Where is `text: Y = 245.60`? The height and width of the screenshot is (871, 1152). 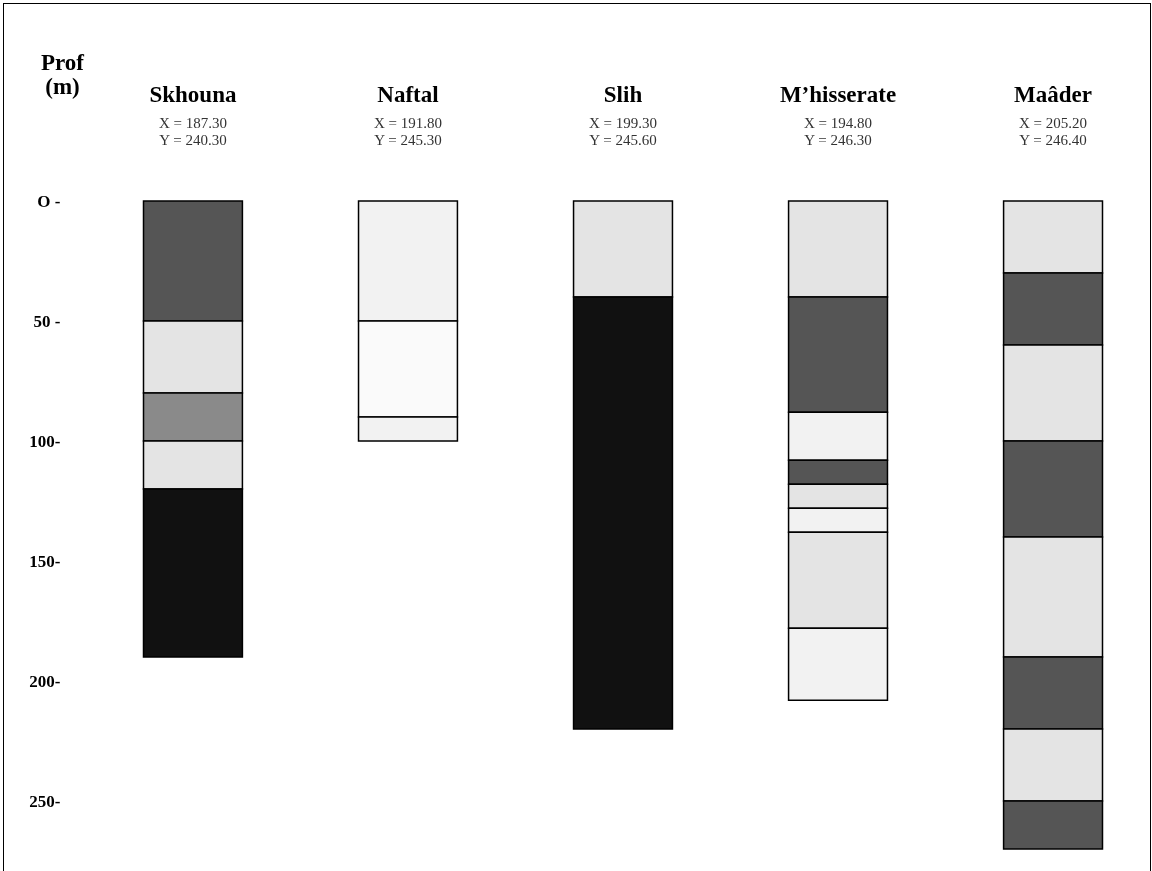 text: Y = 245.60 is located at coordinates (623, 140).